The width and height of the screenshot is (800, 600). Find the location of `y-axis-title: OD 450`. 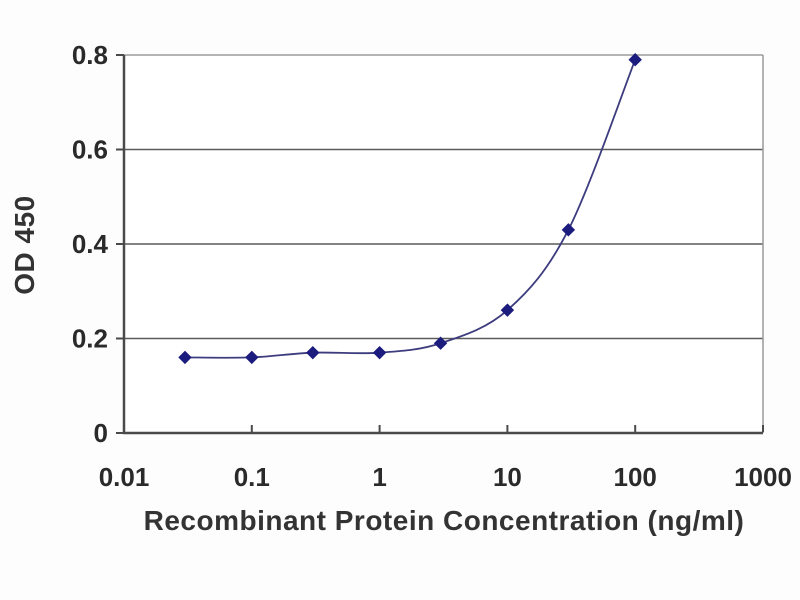

y-axis-title: OD 450 is located at coordinates (24, 245).